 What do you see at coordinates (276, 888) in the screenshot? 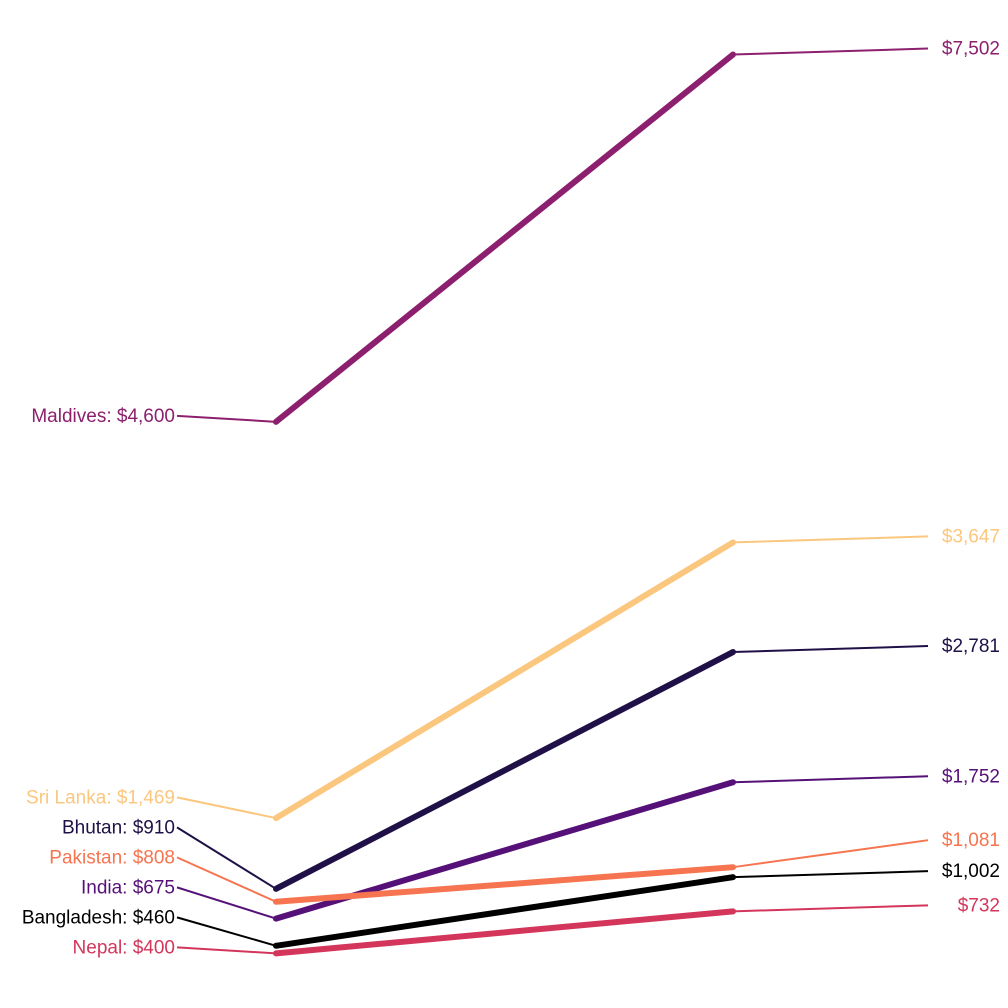
I see `start-point-bhutan` at bounding box center [276, 888].